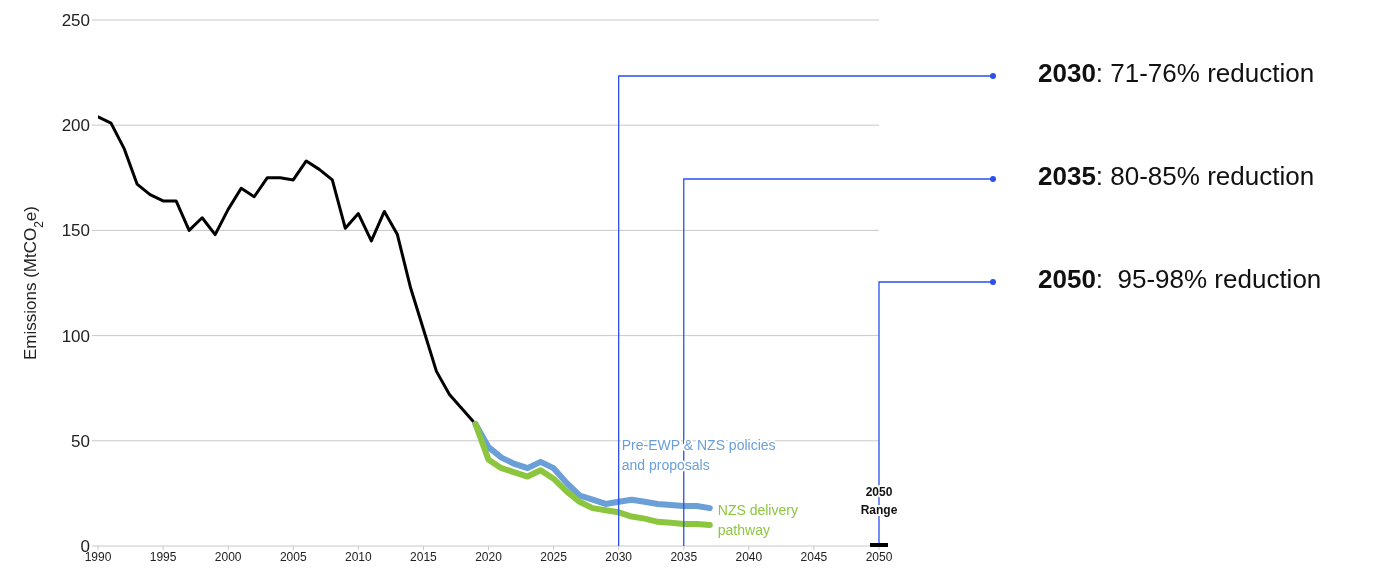  I want to click on ref-line-label: 2030: 71-76% reduction, so click(1176, 73).